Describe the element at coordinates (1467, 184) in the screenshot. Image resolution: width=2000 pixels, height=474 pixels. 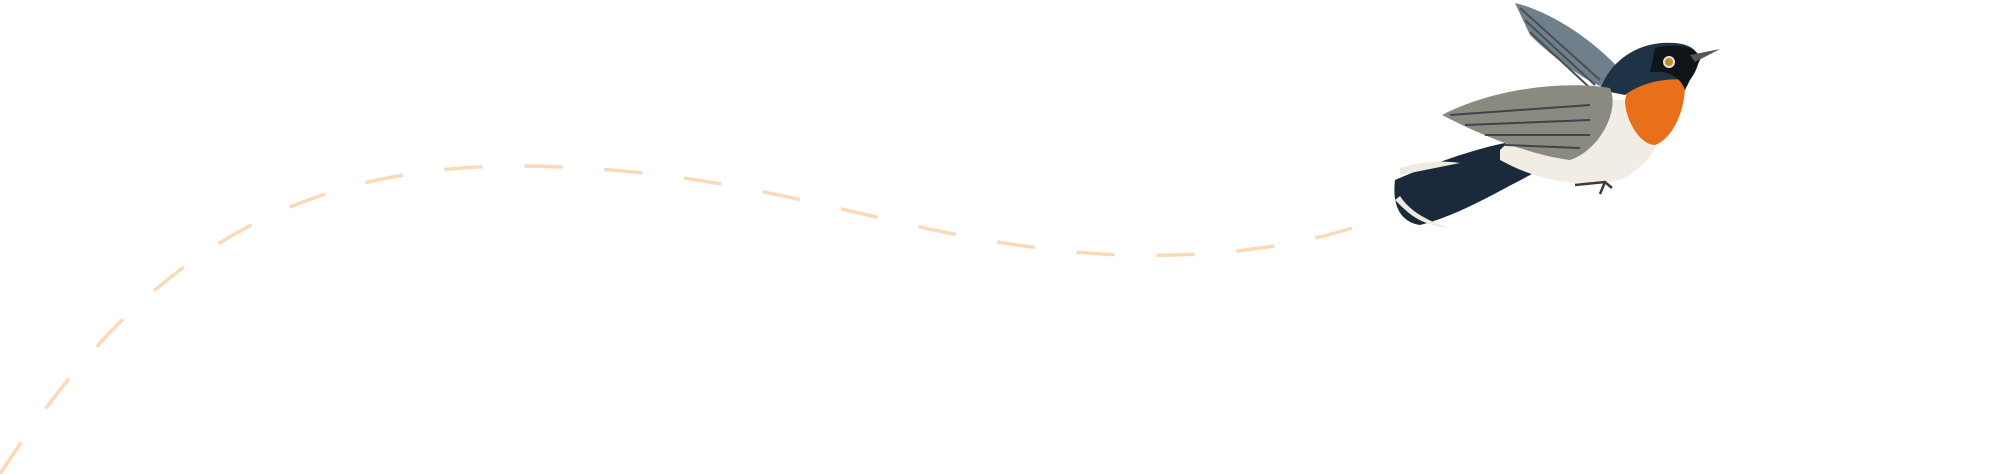
I see `bird-tail` at that location.